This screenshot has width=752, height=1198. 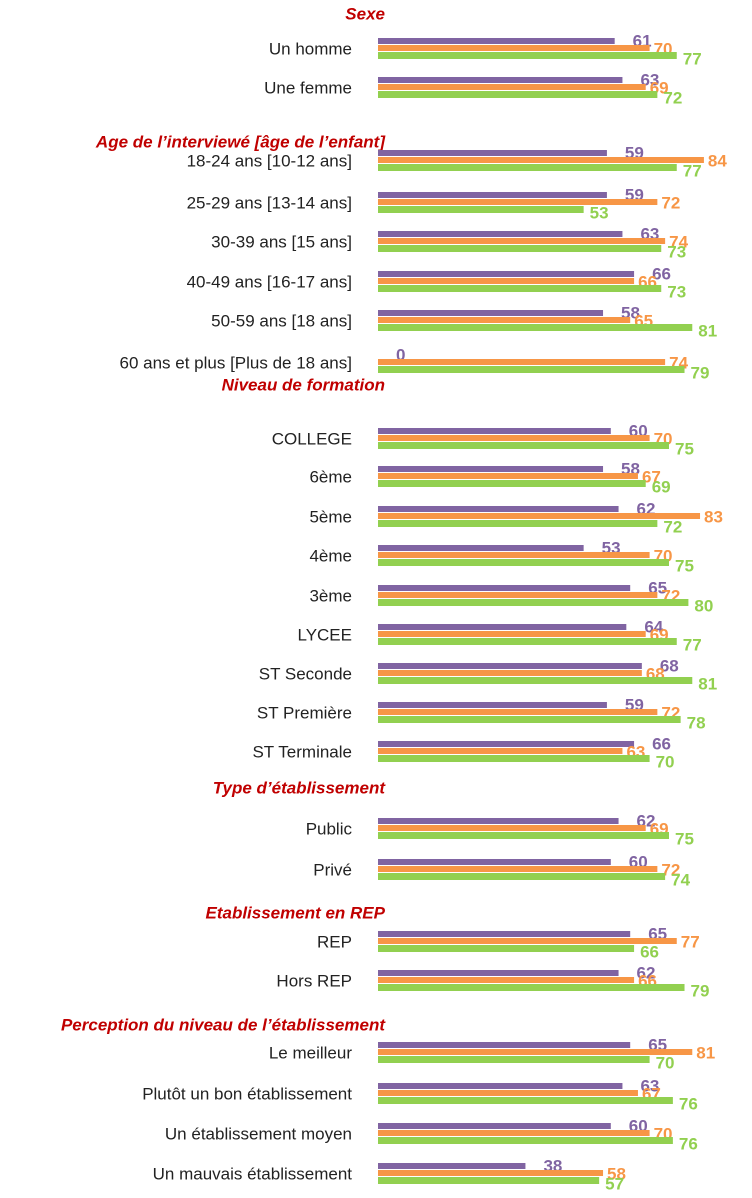 I want to click on value-label: 63, so click(x=649, y=1085).